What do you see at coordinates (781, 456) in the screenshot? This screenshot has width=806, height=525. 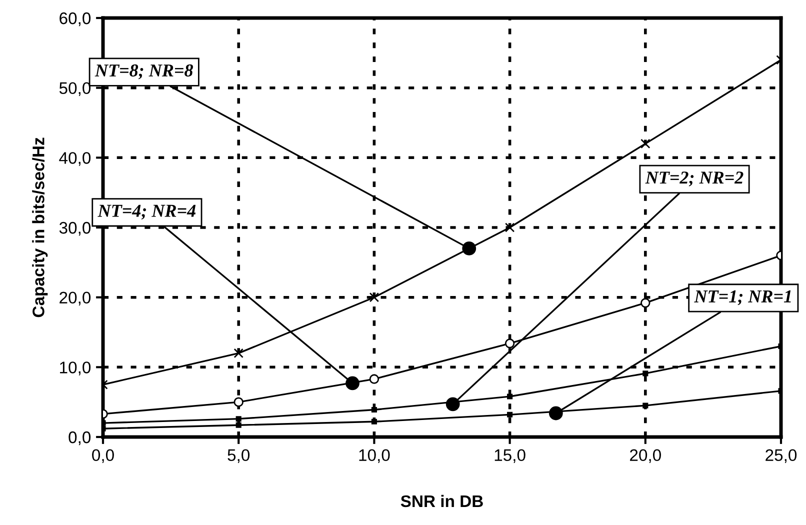 I see `x-tick-label: 25,0` at bounding box center [781, 456].